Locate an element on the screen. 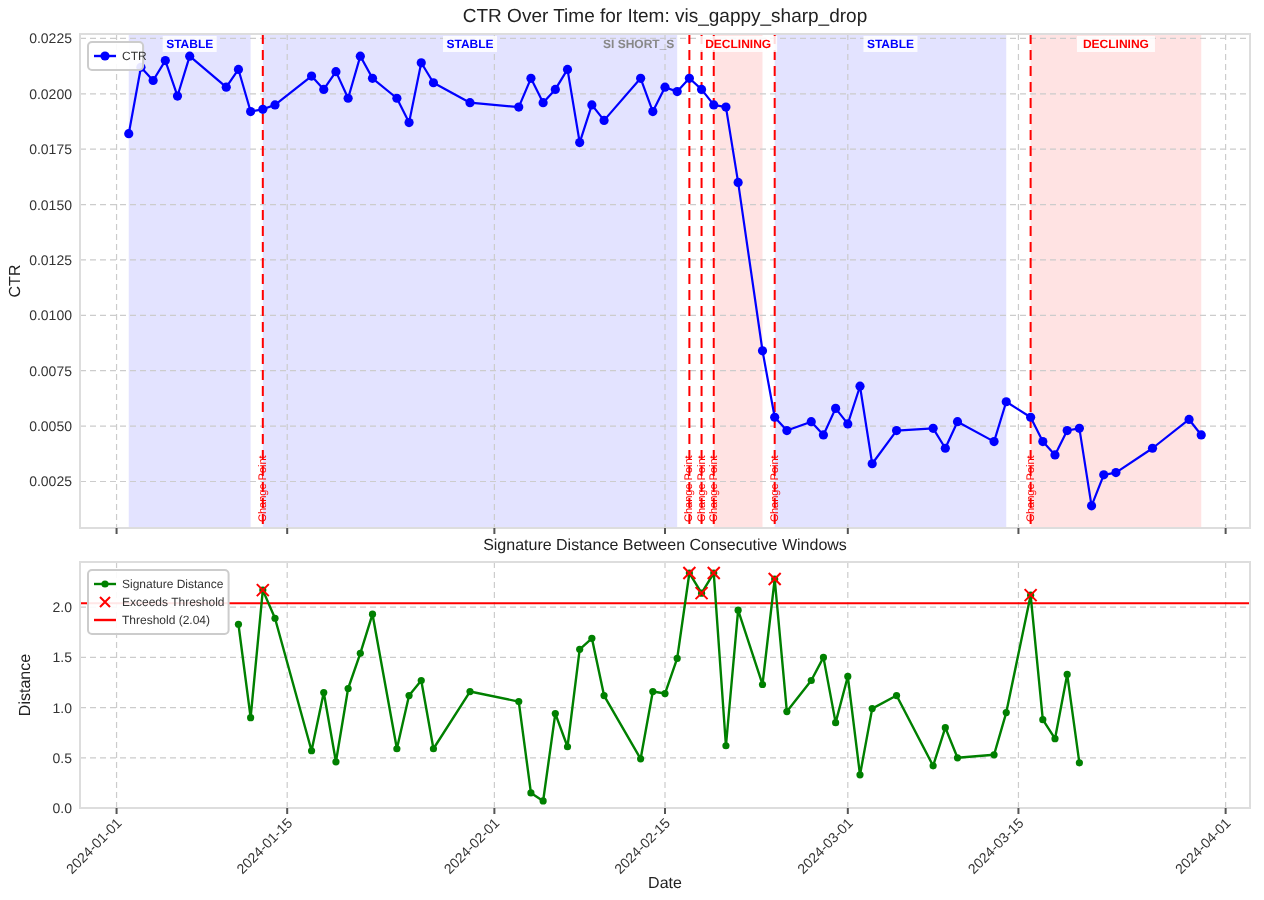  y-axis-title: Distance is located at coordinates (25, 684).